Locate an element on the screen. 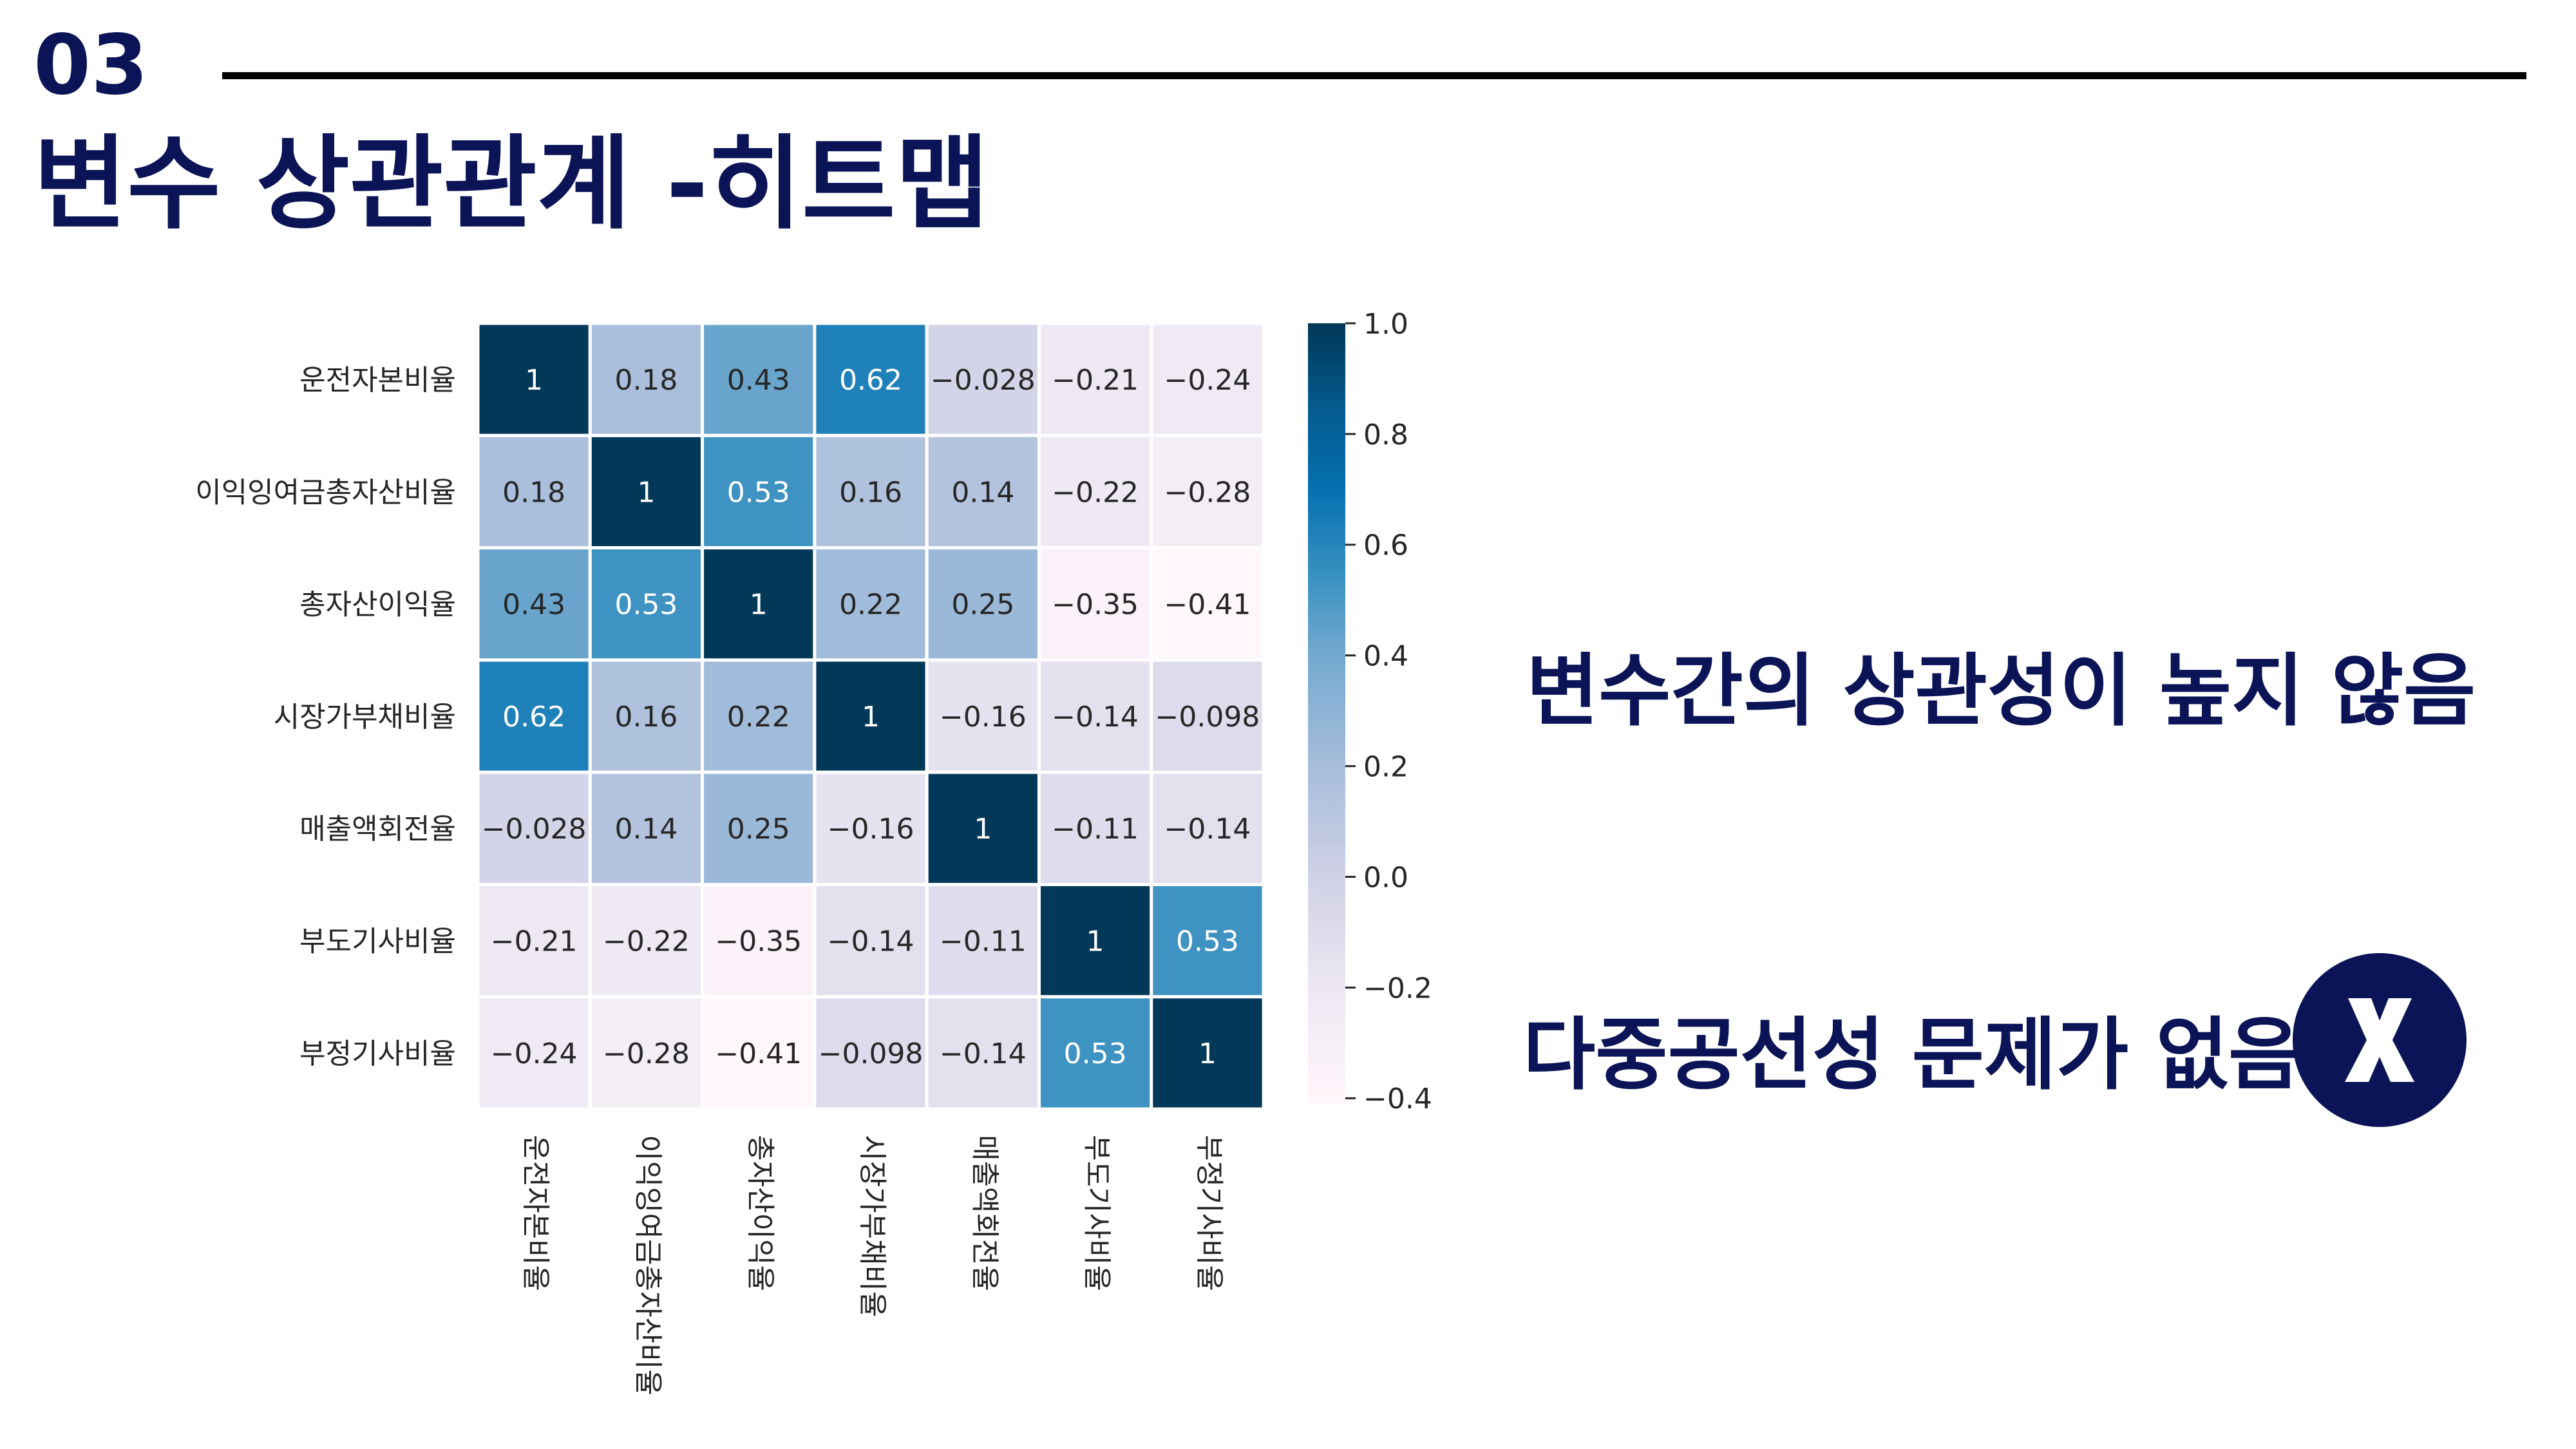  colorbar-tick-label: −0.4 is located at coordinates (1397, 1099).